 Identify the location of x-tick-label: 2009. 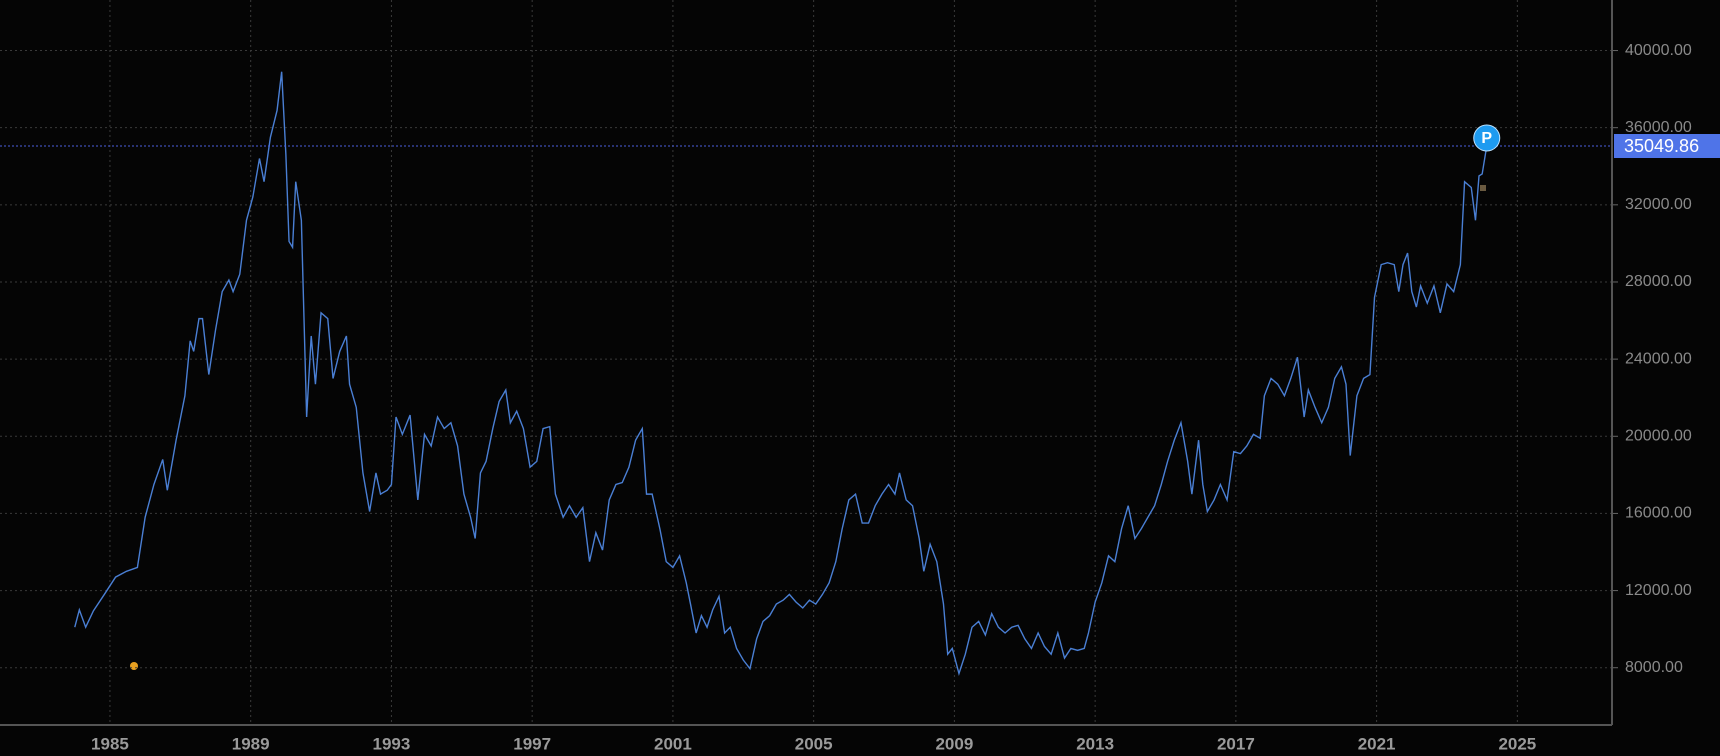
(954, 743).